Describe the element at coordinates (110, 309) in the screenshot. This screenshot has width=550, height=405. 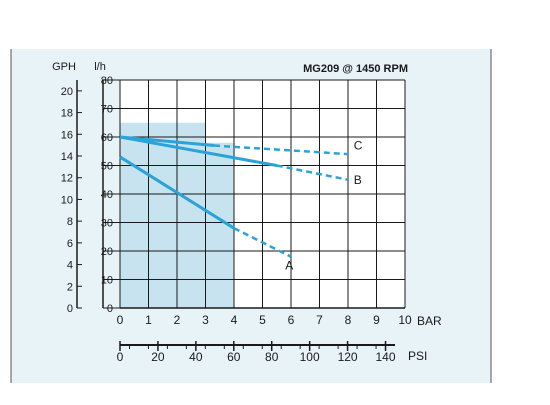
I see `lh-tick-label: 0` at that location.